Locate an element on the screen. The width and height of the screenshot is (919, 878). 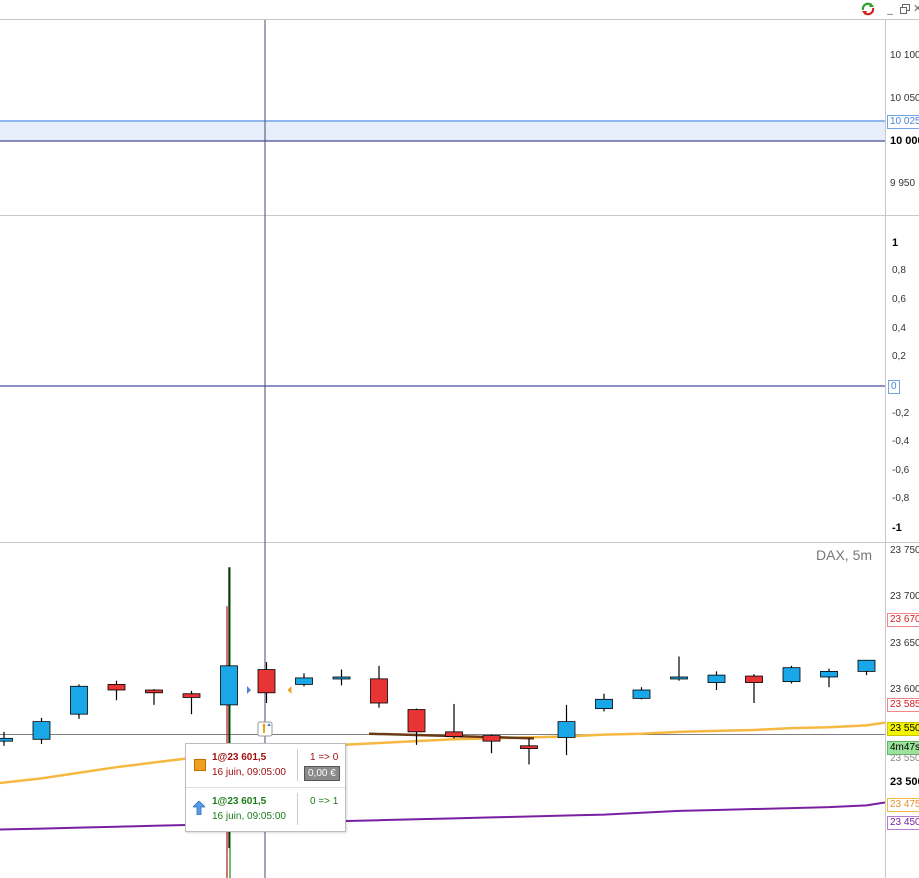
p1-band is located at coordinates (442, 131).